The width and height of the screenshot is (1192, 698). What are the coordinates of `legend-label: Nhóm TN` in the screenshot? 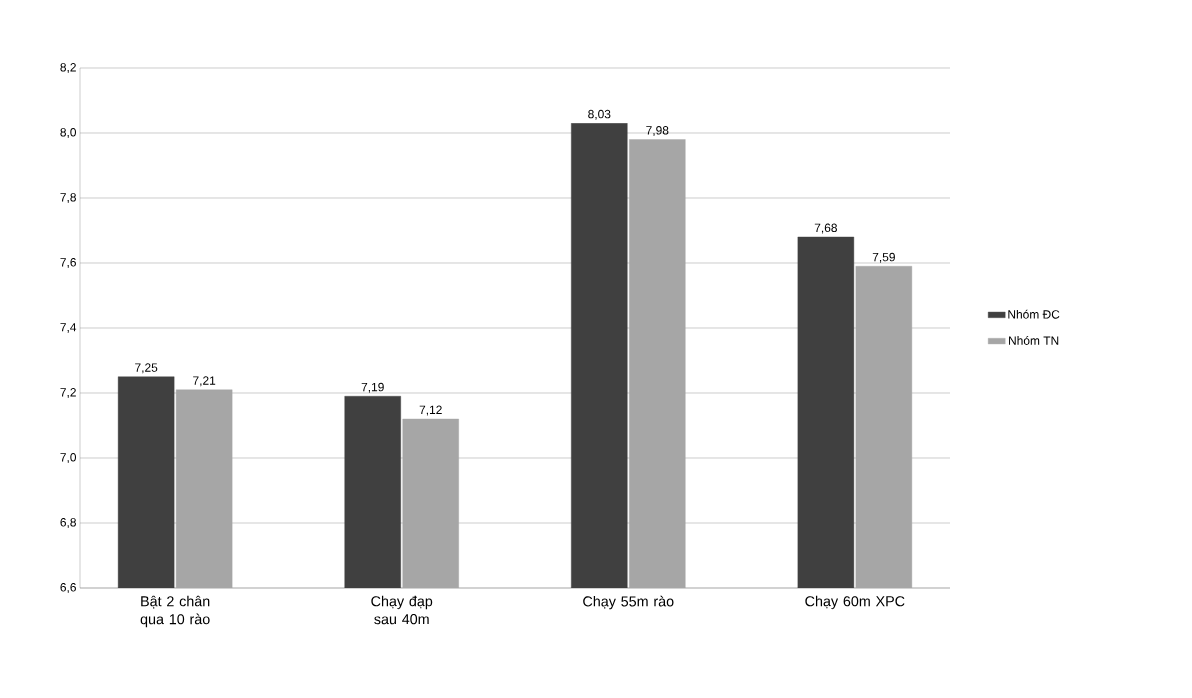 It's located at (1034, 340).